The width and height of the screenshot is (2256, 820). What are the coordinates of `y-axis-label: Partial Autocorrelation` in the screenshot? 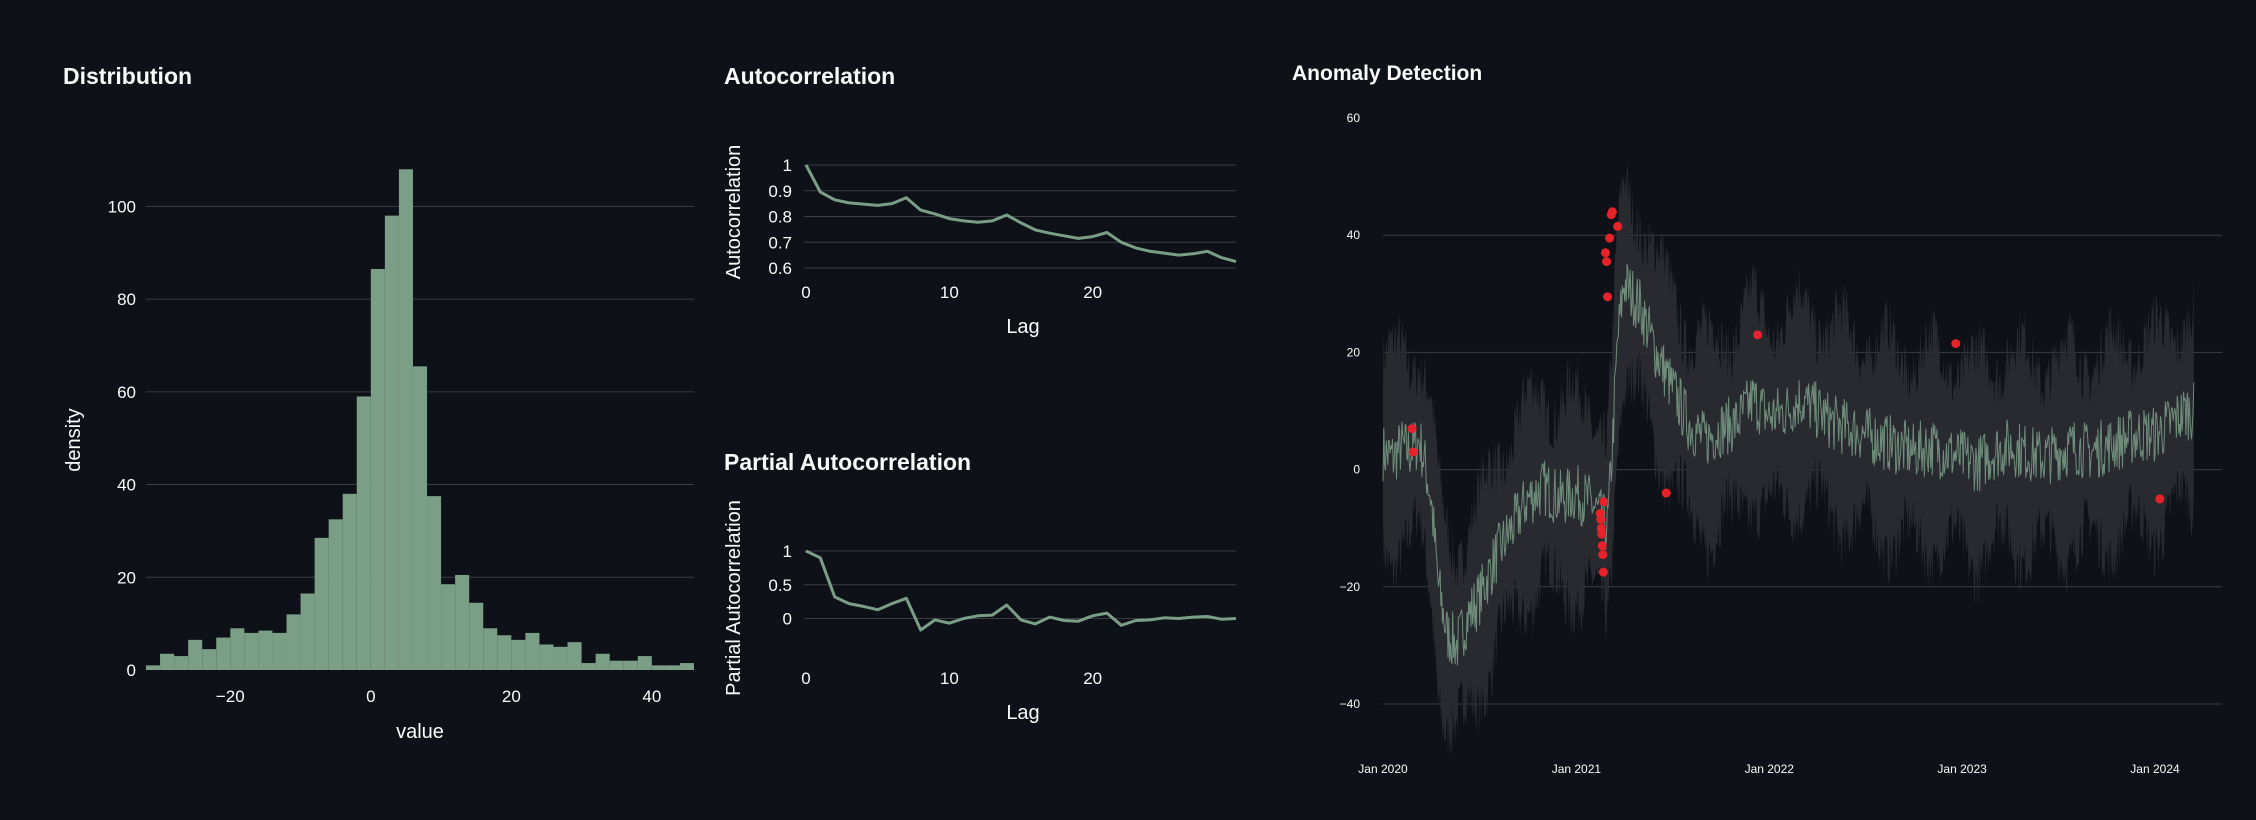 It's located at (734, 598).